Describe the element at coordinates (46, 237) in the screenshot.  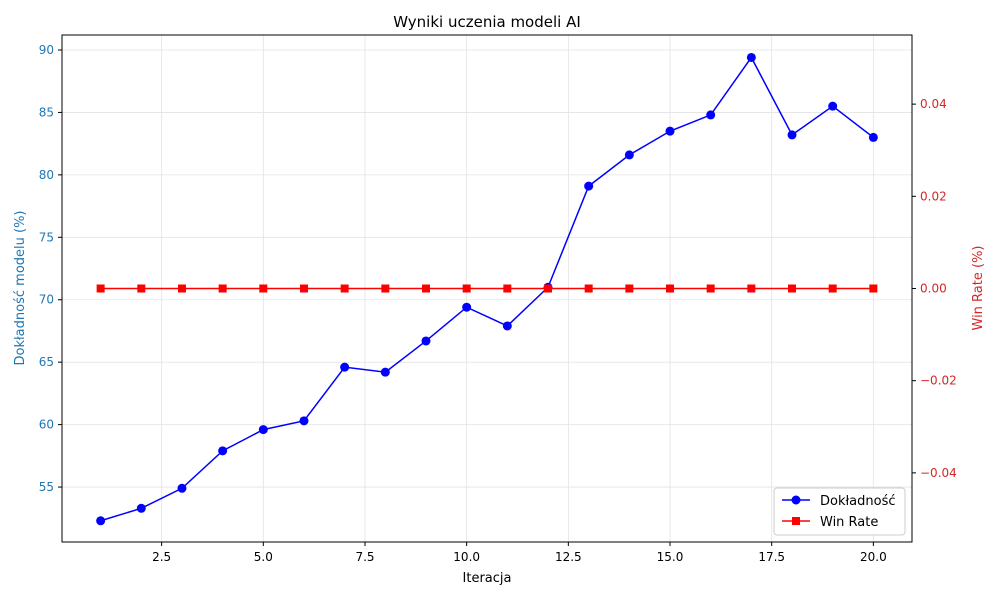
I see `y-left-tick-label: 75` at that location.